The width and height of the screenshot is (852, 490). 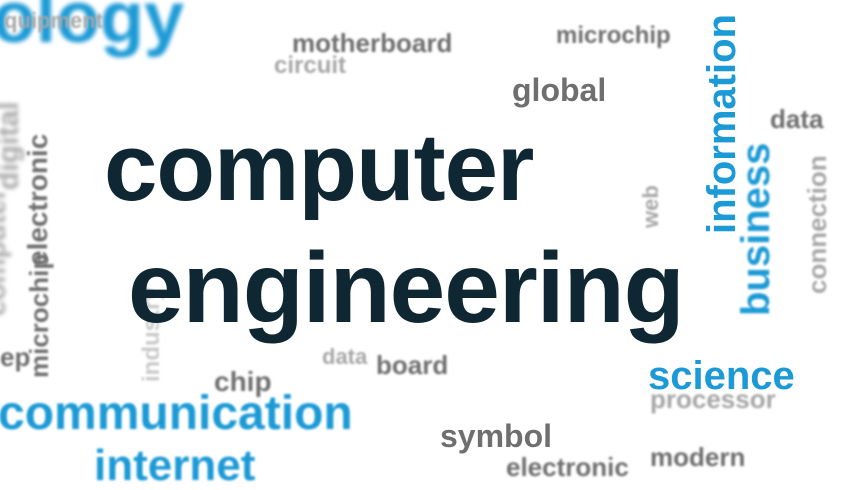 I want to click on word-circuit: circuit, so click(x=310, y=65).